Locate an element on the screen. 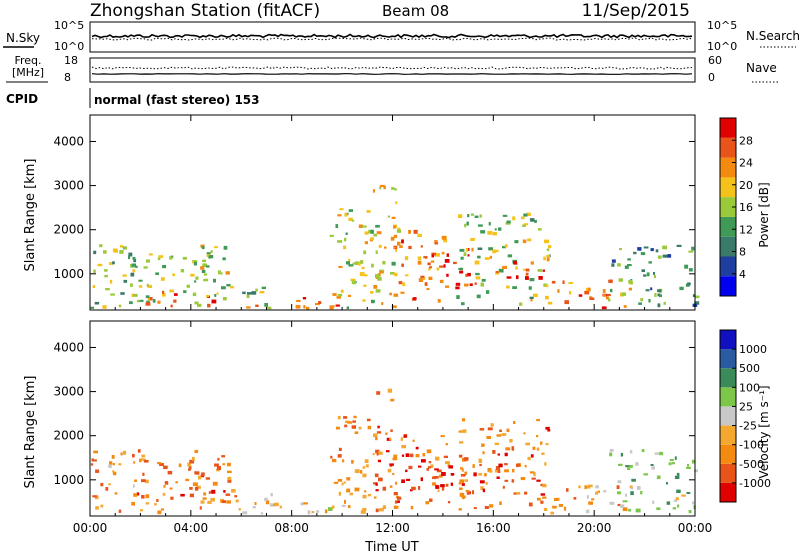  x-tick-label: 16:00 is located at coordinates (493, 528).